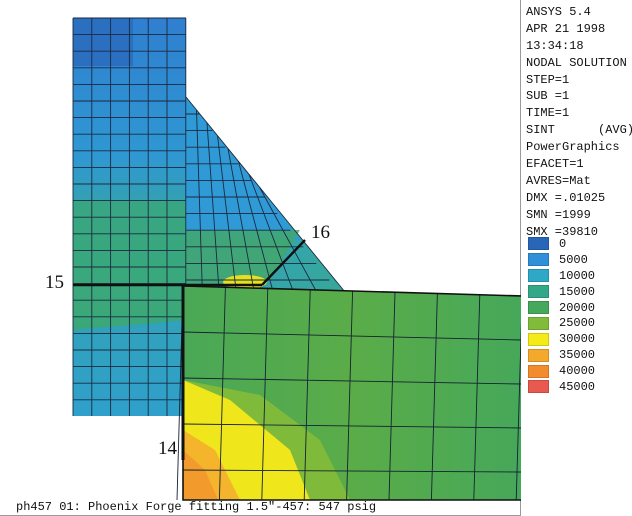  I want to click on legend-item: 30000, so click(578, 339).